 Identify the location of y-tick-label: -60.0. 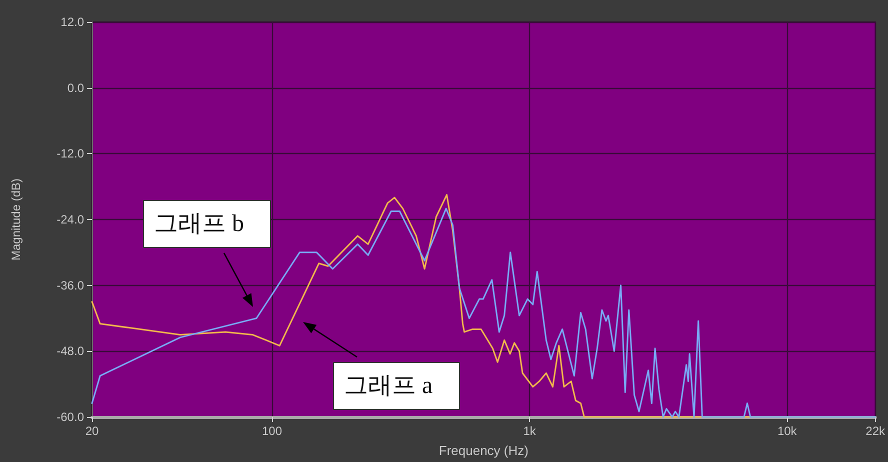
(70, 417).